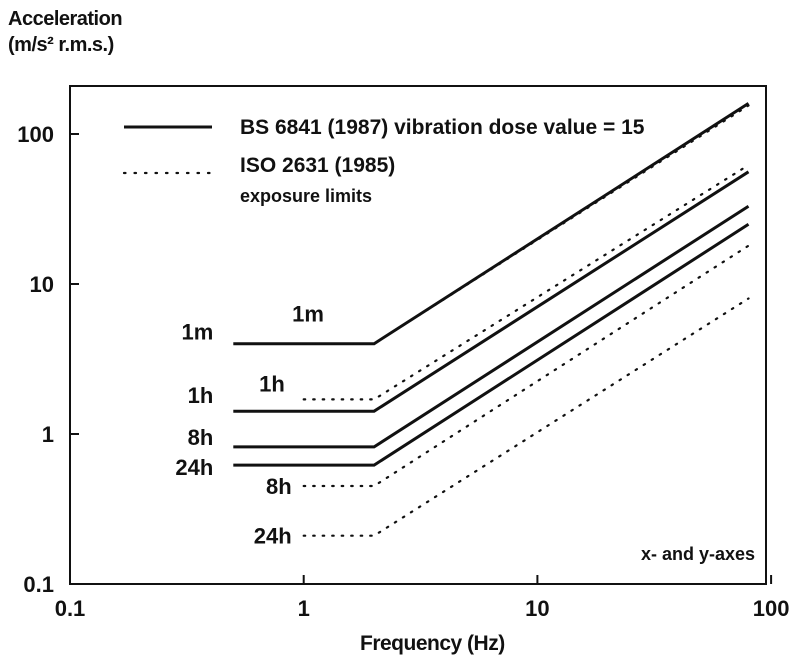 Image resolution: width=796 pixels, height=664 pixels. I want to click on iso-1m-label: 1m, so click(308, 314).